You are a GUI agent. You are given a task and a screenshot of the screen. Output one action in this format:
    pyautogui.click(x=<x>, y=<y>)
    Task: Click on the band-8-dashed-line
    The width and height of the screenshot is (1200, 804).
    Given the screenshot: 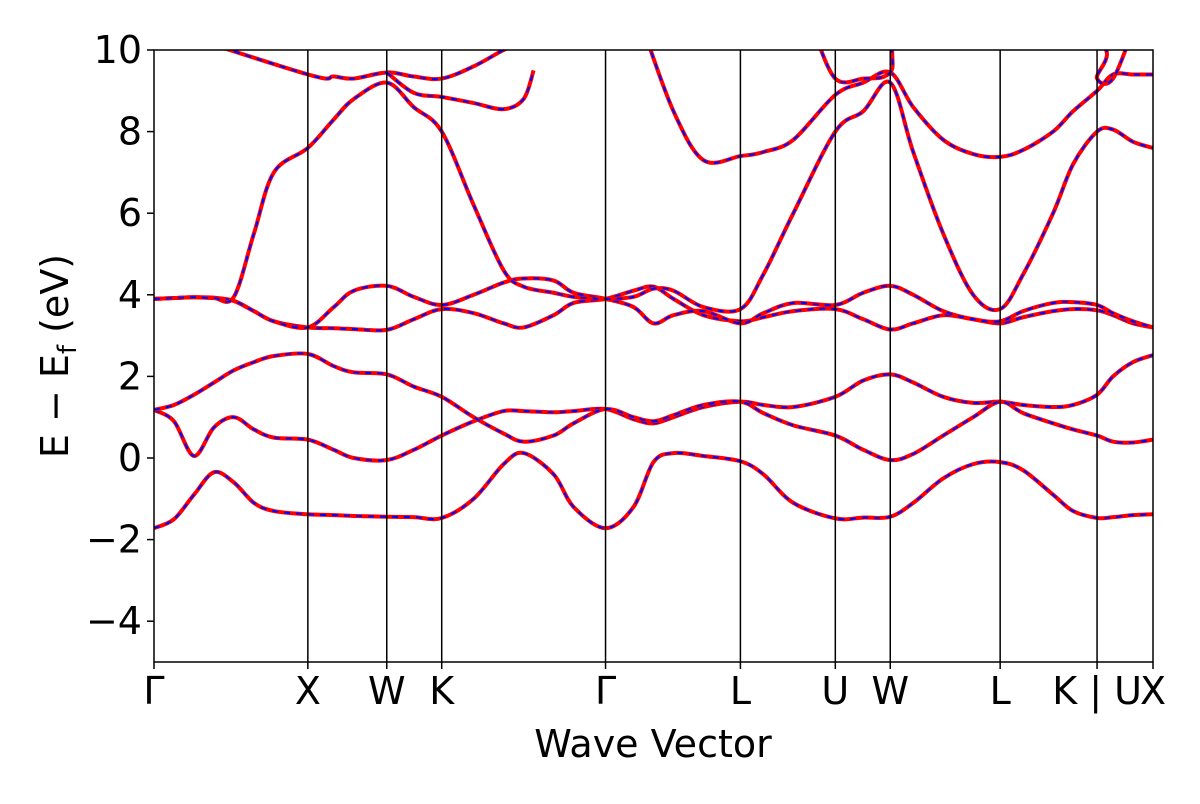 What is the action you would take?
    pyautogui.click(x=460, y=90)
    